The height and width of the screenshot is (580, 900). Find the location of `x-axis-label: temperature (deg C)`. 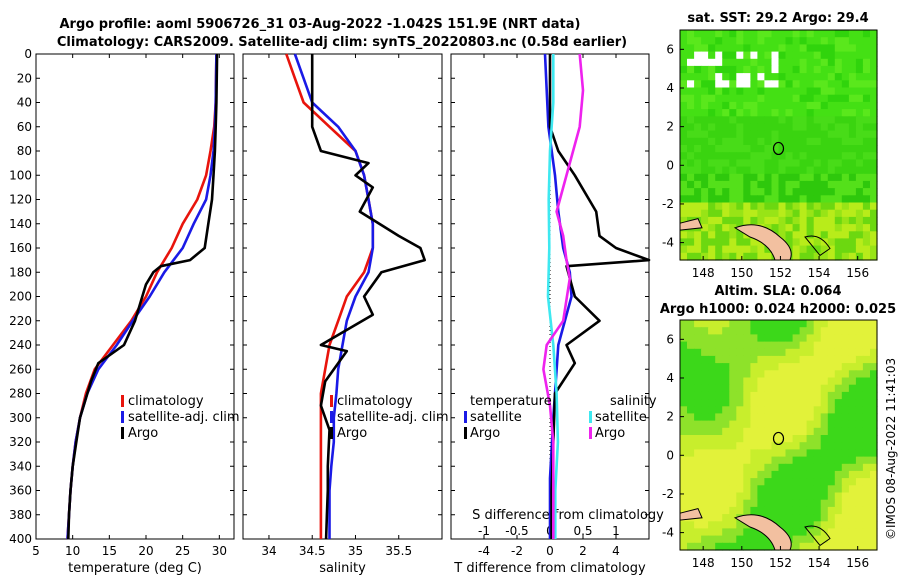

x-axis-label: temperature (deg C) is located at coordinates (135, 568).